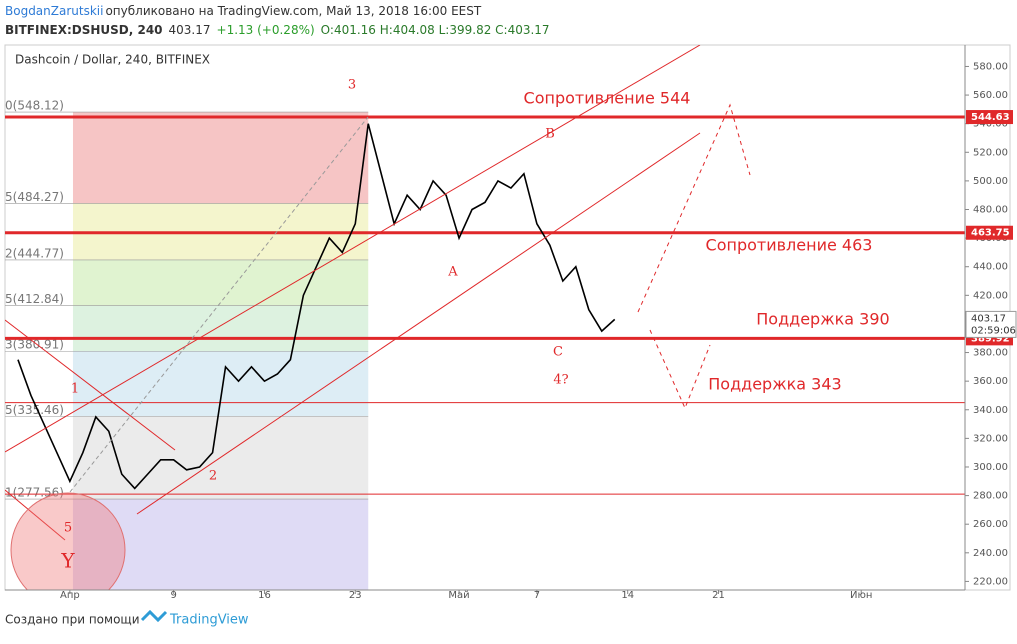  I want to click on logo, so click(154, 616).